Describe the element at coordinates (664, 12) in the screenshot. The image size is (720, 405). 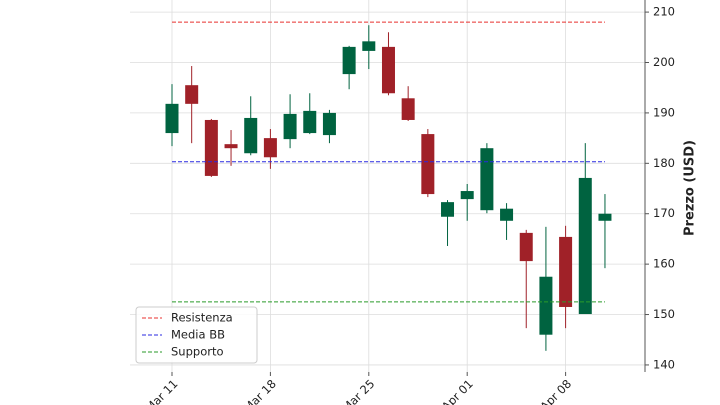
I see `y-tick-label: 210` at that location.